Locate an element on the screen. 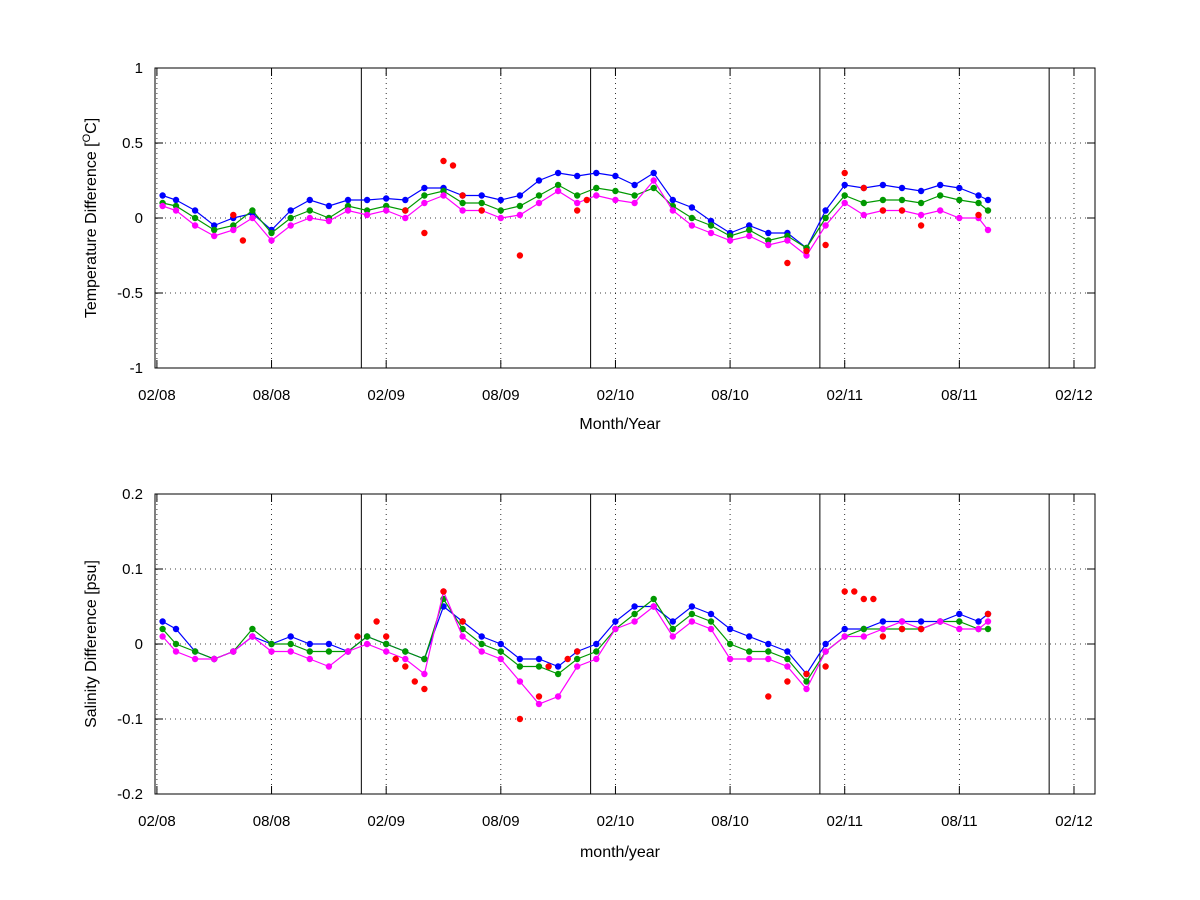  salinity-x-tick-label-0: 02/08 is located at coordinates (157, 821).